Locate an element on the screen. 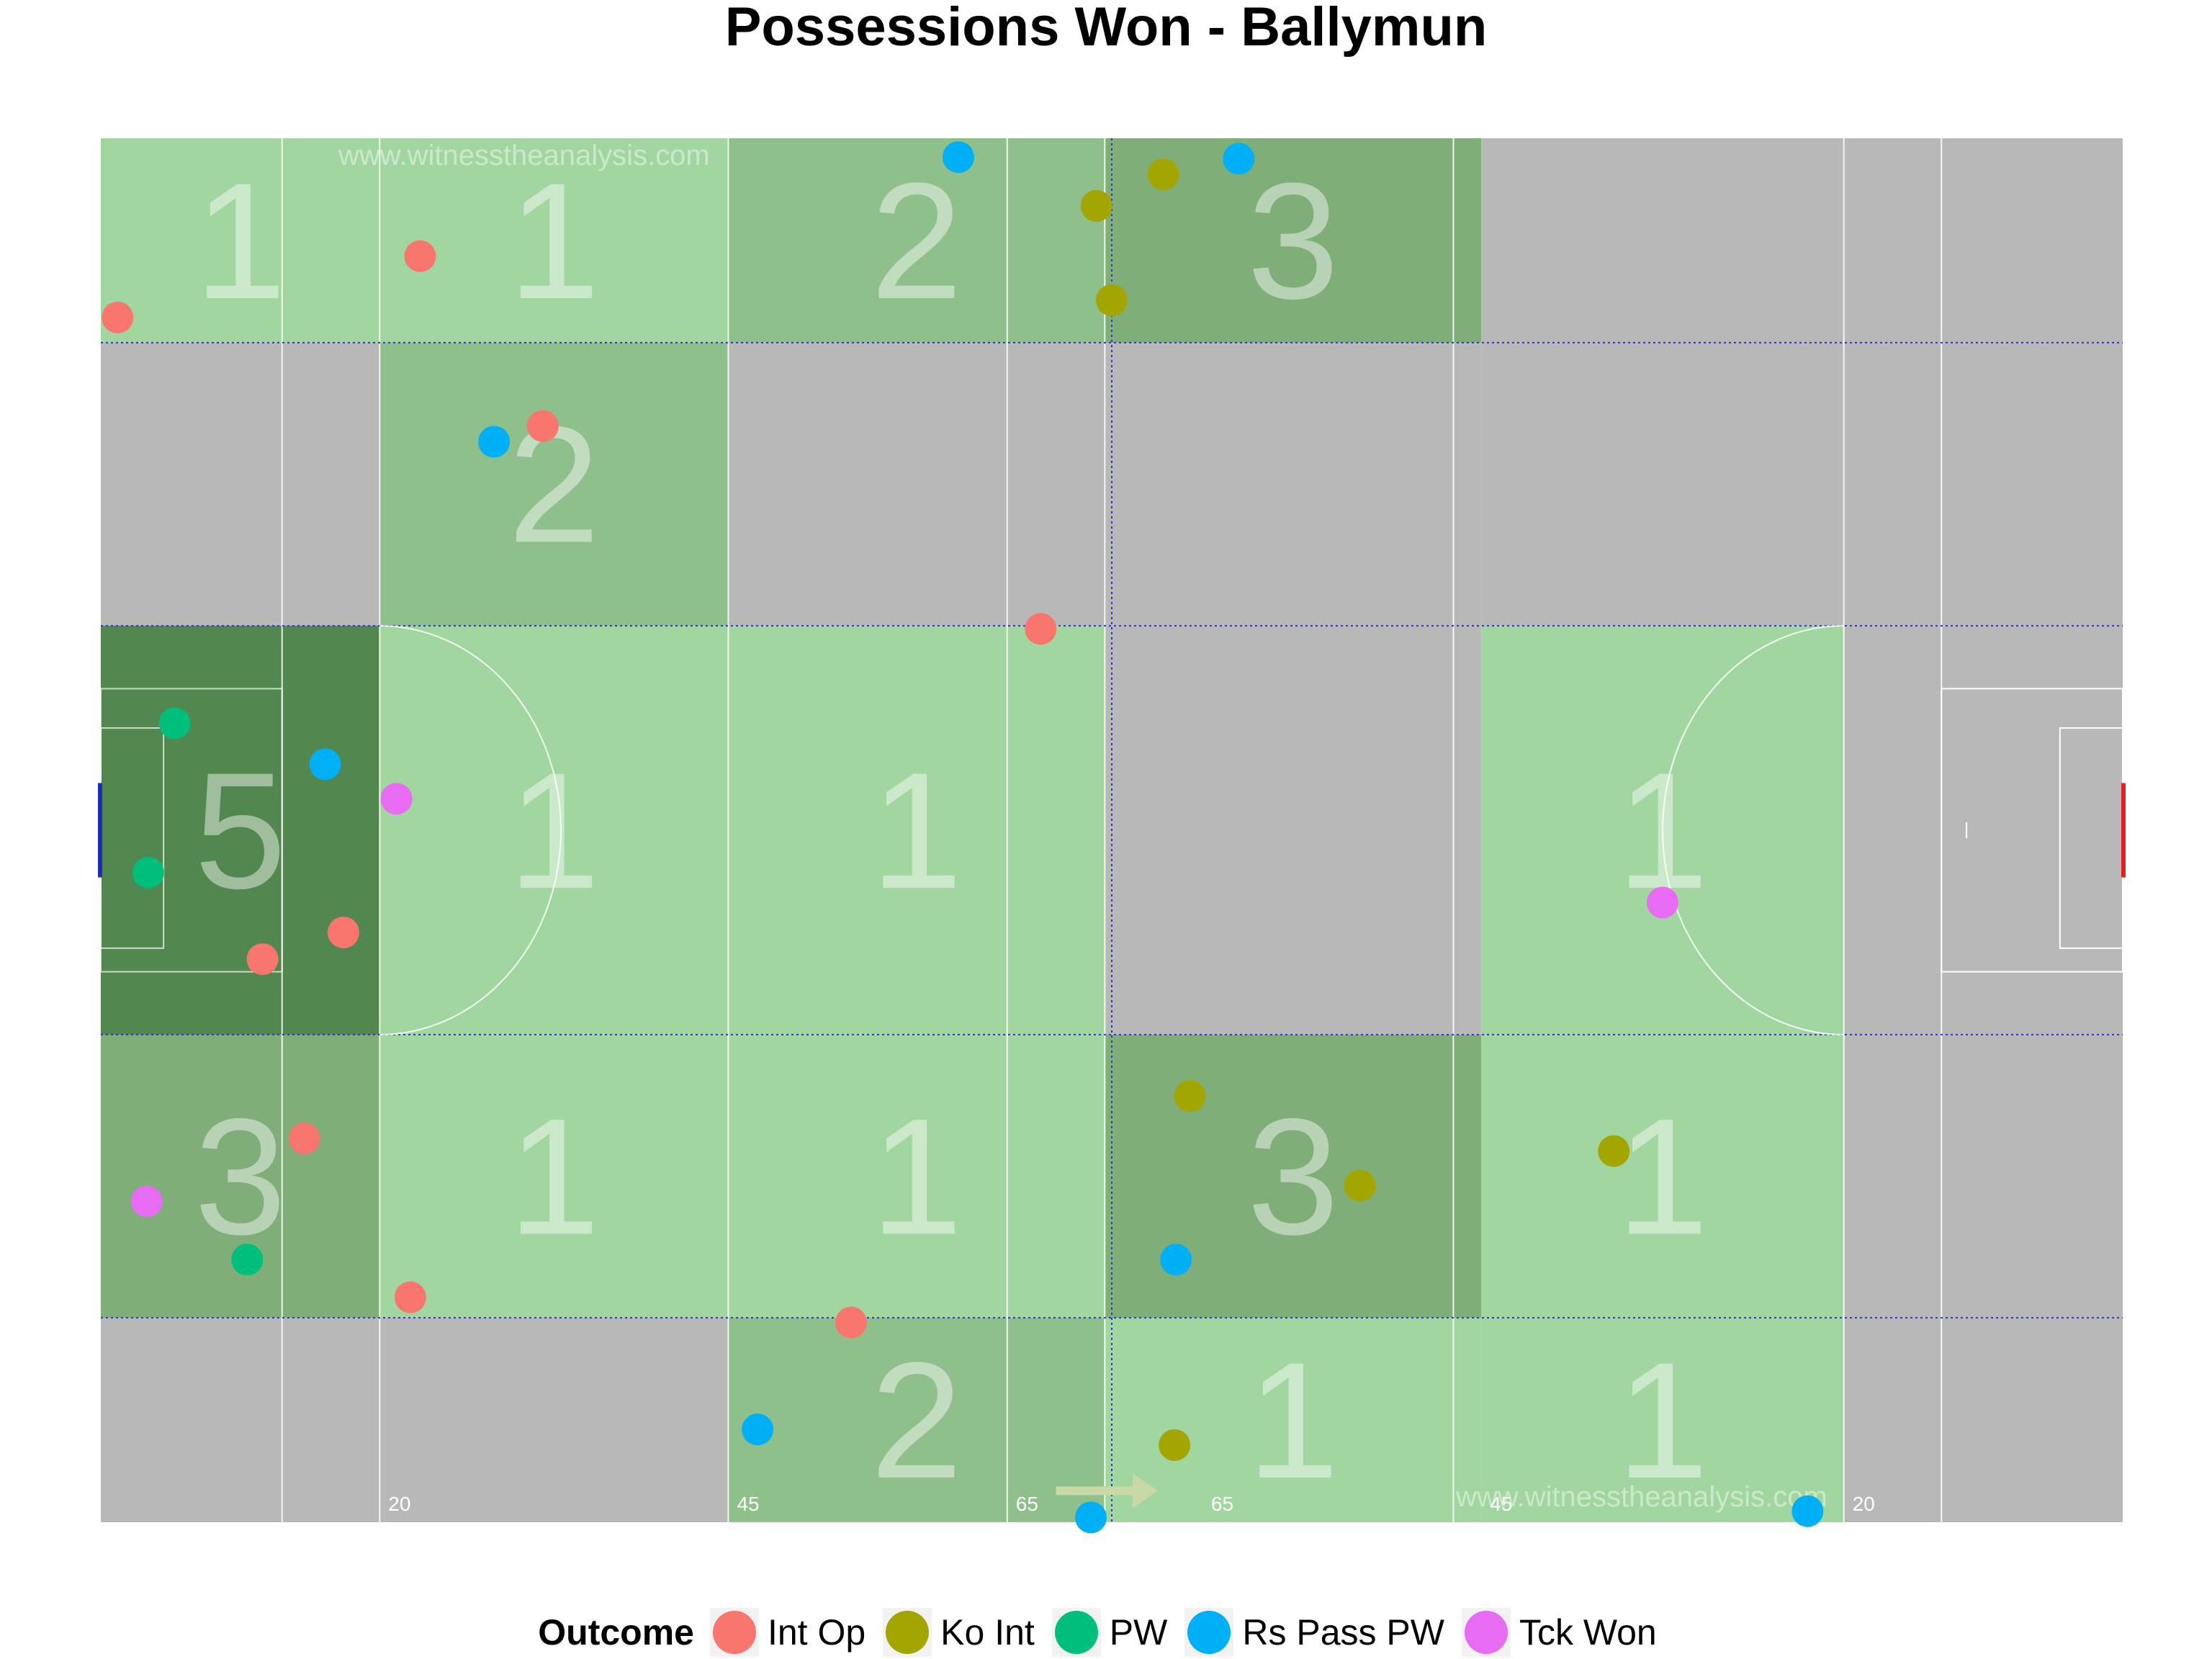 The width and height of the screenshot is (2212, 1659). zone-r2-c1 is located at coordinates (554, 830).